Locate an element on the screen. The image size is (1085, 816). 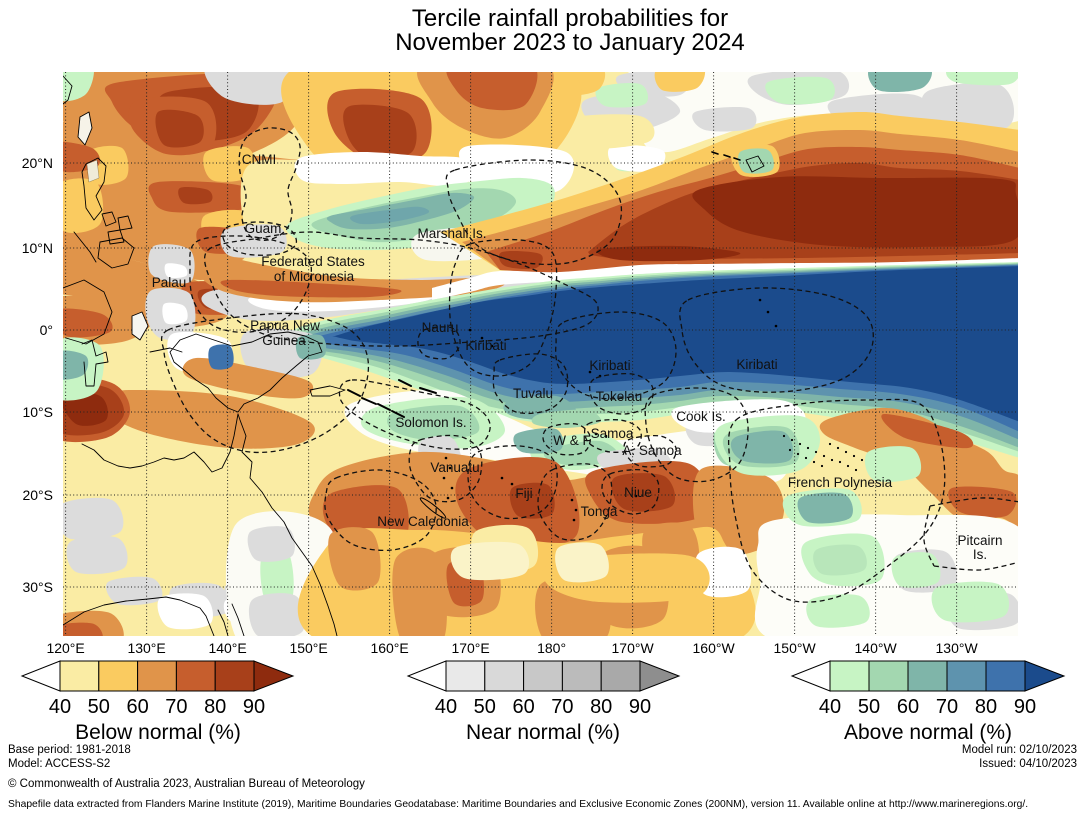
svg-text: Cook Is. is located at coordinates (701, 416).